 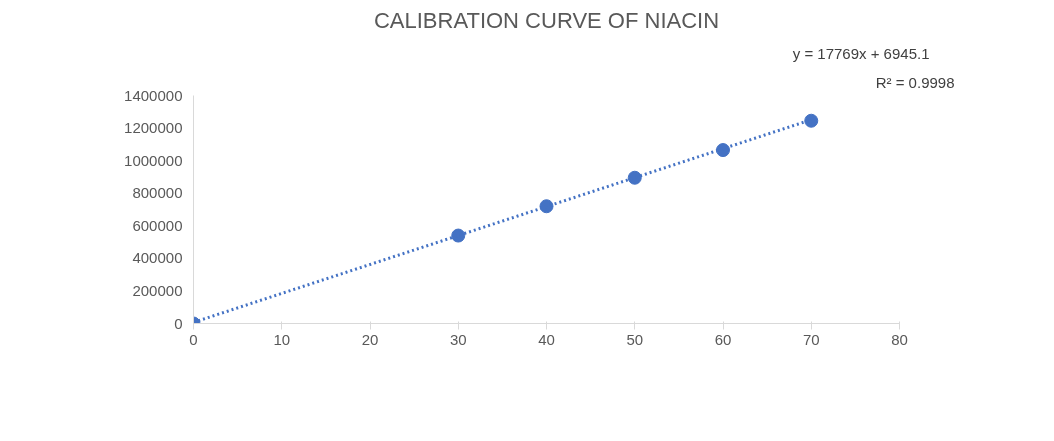 I want to click on x-tick-label: 80, so click(x=899, y=339).